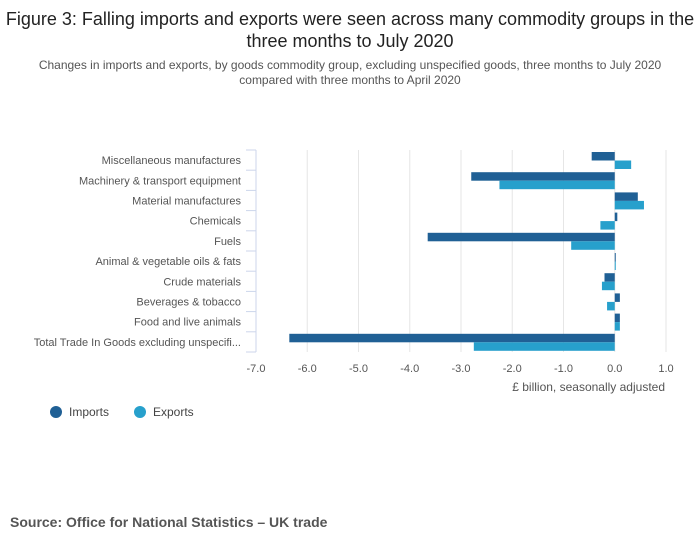 Image resolution: width=700 pixels, height=549 pixels. What do you see at coordinates (588, 387) in the screenshot?
I see `x-axis-label: £ billion, seasonally adjusted` at bounding box center [588, 387].